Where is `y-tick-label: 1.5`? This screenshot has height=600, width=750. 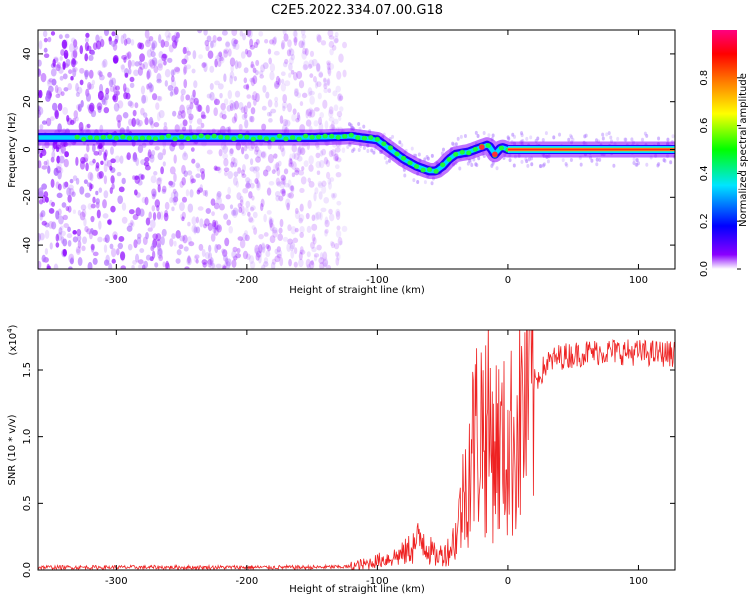 y-tick-label: 1.5 is located at coordinates (27, 370).